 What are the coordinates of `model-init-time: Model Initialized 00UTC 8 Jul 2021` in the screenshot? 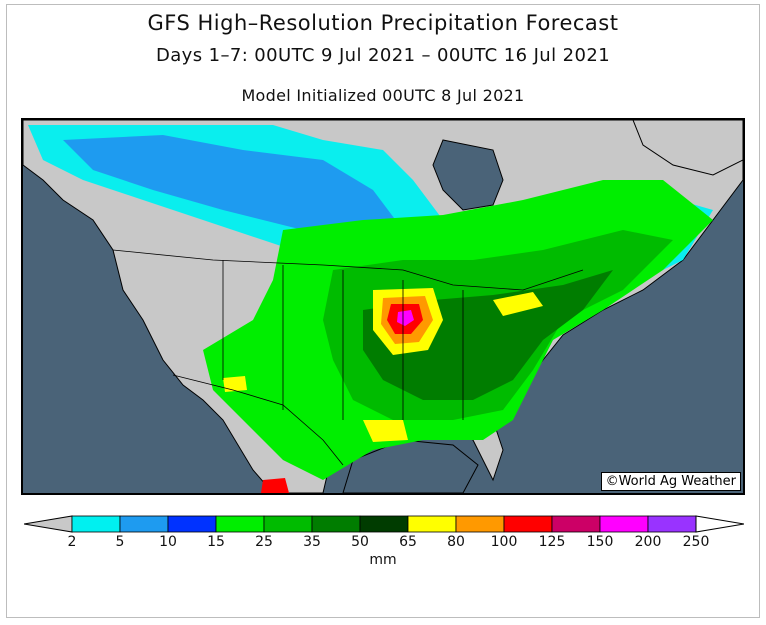 It's located at (383, 95).